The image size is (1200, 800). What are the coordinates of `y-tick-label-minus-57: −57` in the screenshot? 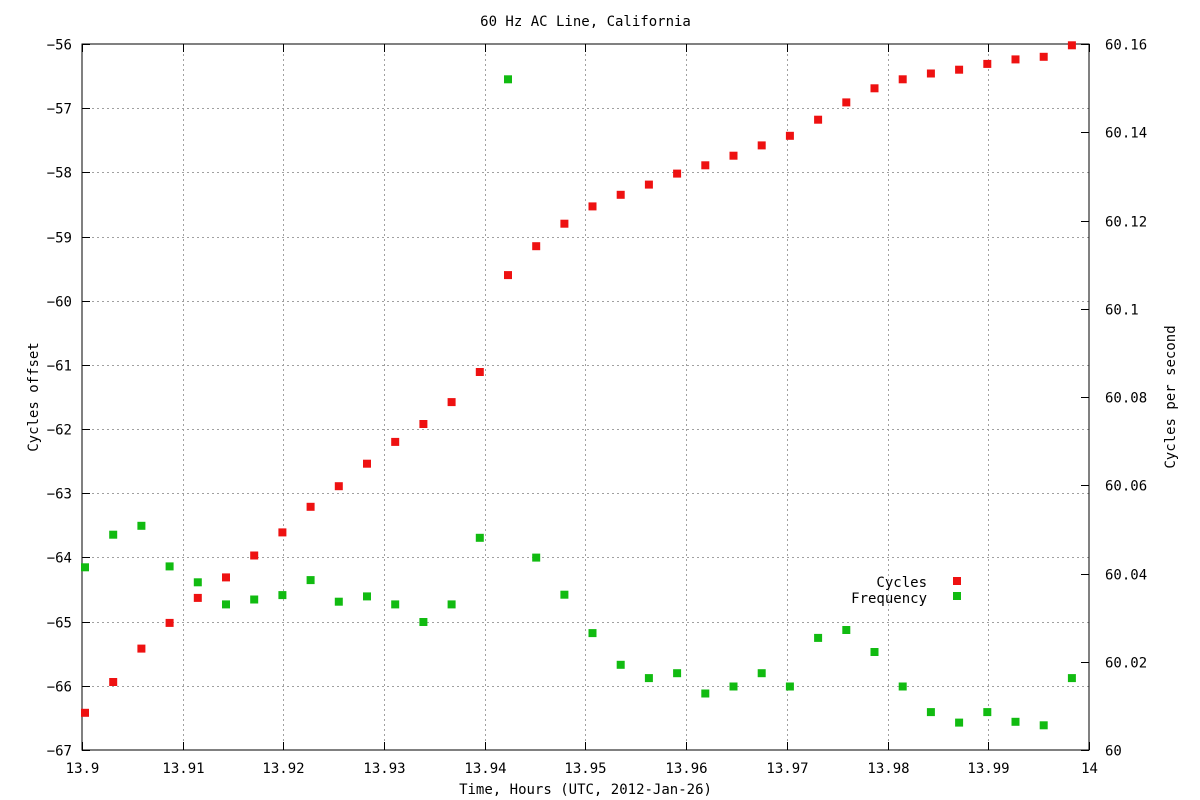 It's located at (59, 110).